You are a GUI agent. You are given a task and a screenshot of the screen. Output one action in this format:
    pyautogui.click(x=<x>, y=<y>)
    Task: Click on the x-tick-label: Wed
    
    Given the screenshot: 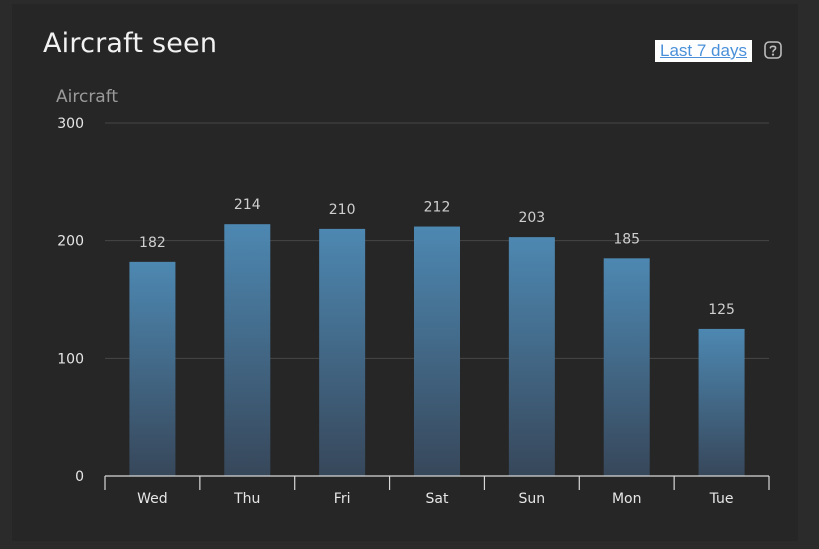 What is the action you would take?
    pyautogui.click(x=152, y=499)
    